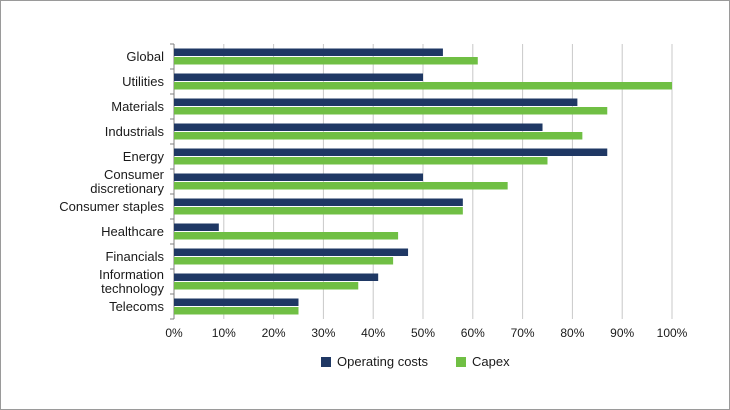  I want to click on x-tick-label: 30%, so click(323, 333).